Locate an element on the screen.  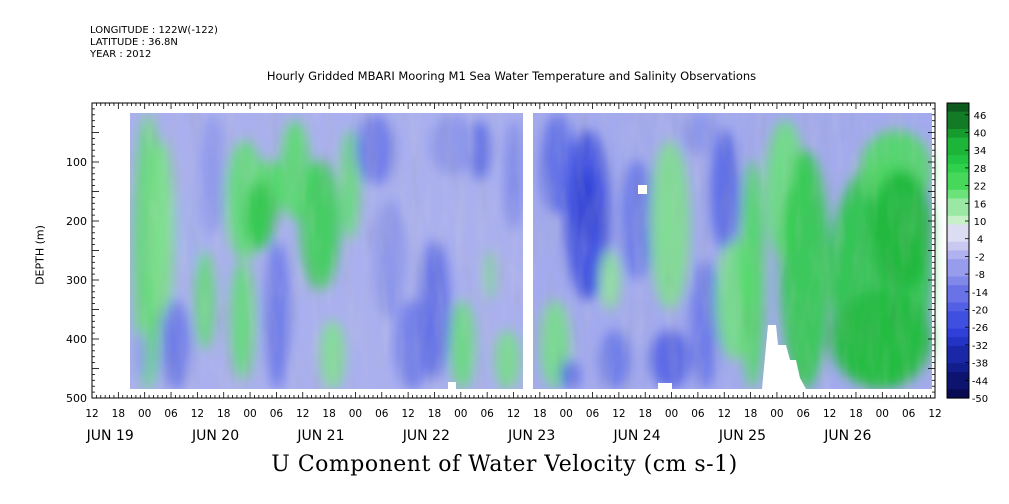
date-label: JUN 22 is located at coordinates (426, 436).